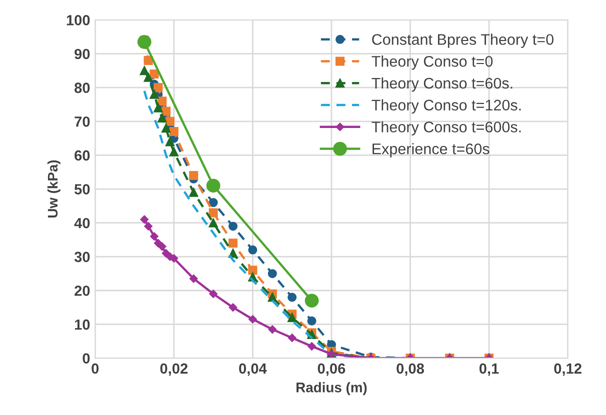  What do you see at coordinates (174, 369) in the screenshot?
I see `x-tick-label: 0,02` at bounding box center [174, 369].